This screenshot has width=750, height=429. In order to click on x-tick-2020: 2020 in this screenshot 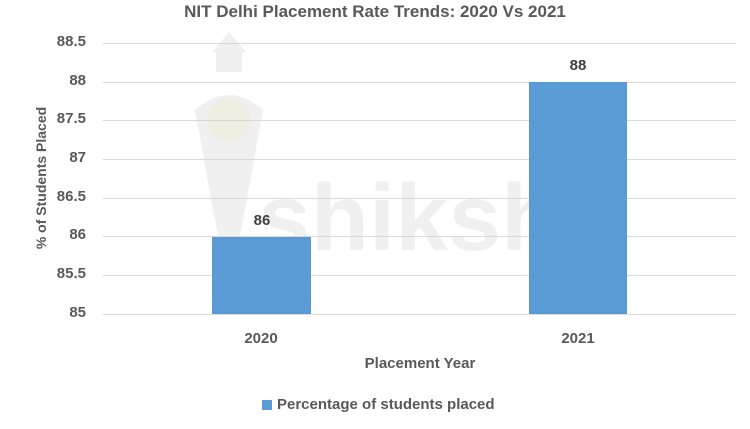, I will do `click(261, 338)`.